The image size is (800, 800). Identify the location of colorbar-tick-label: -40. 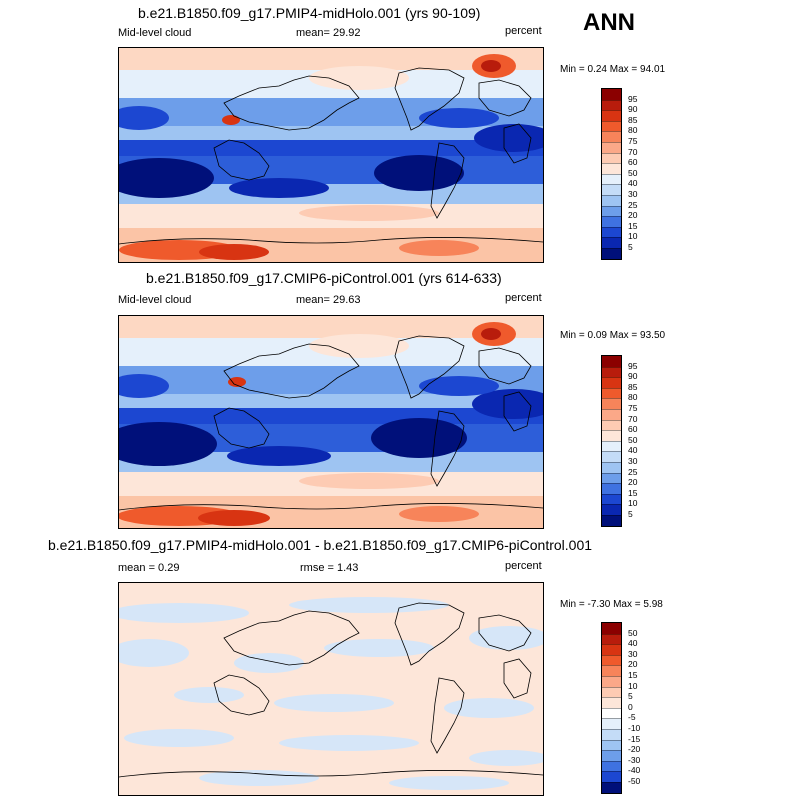
(634, 770).